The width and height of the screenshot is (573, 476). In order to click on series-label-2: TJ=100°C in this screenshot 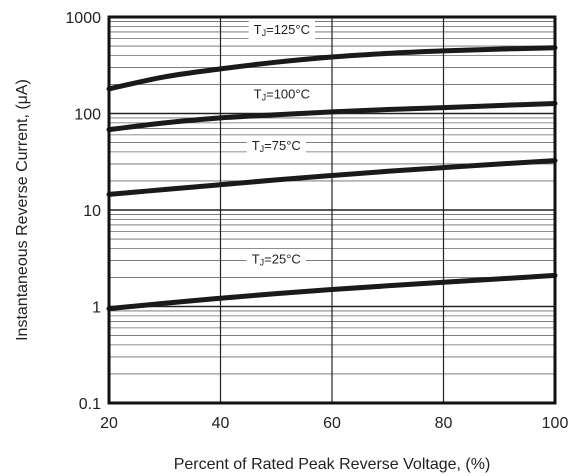, I will do `click(282, 94)`.